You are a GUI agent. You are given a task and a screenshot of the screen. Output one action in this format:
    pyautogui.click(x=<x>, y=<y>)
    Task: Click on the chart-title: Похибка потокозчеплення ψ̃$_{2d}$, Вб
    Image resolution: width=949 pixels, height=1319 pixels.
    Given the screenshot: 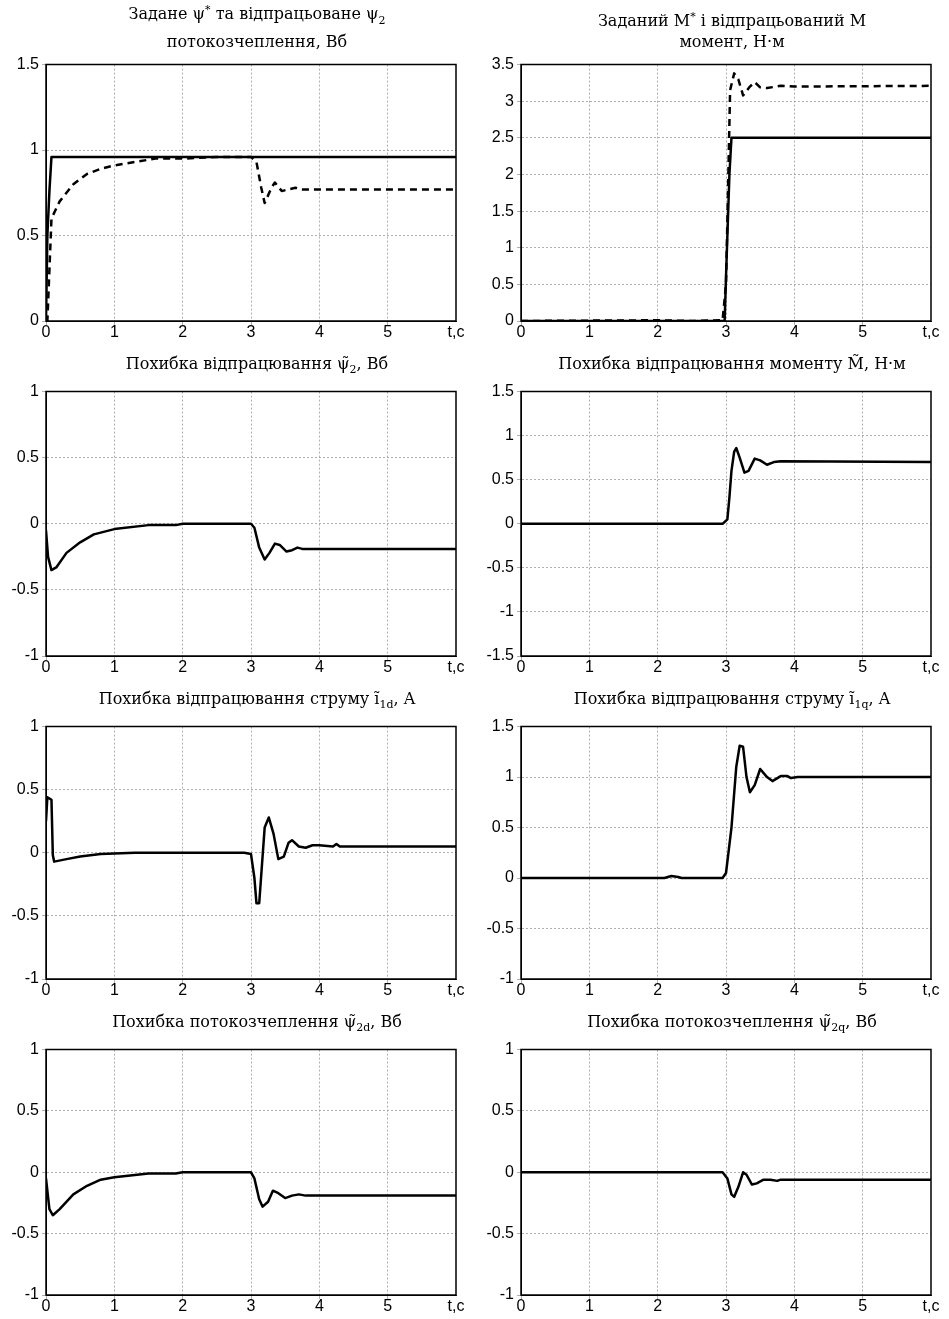 What is the action you would take?
    pyautogui.click(x=257, y=1023)
    